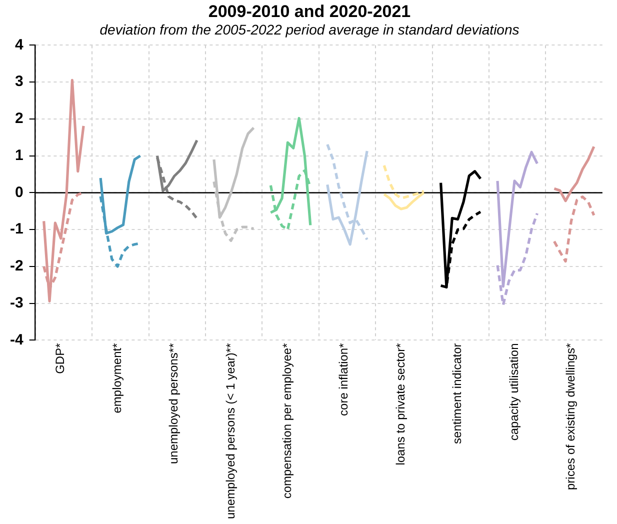 This screenshot has width=617, height=524. I want to click on y-tick-label: 3, so click(19, 81).